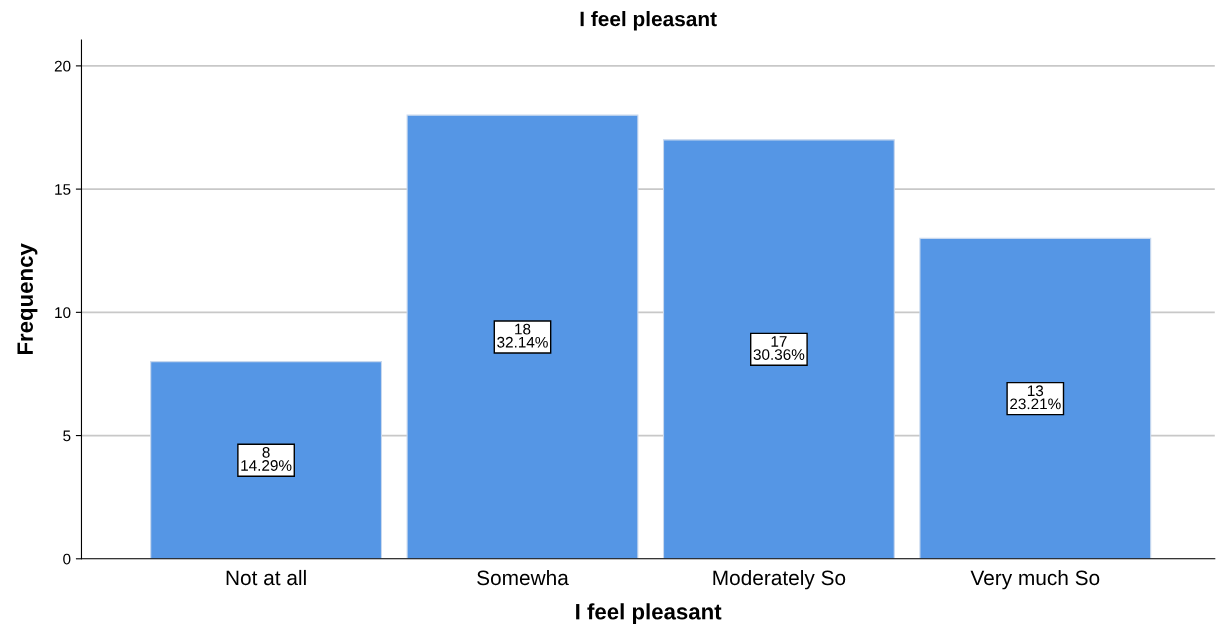 The height and width of the screenshot is (635, 1216). Describe the element at coordinates (648, 21) in the screenshot. I see `chart-title: I feel pleasant` at that location.